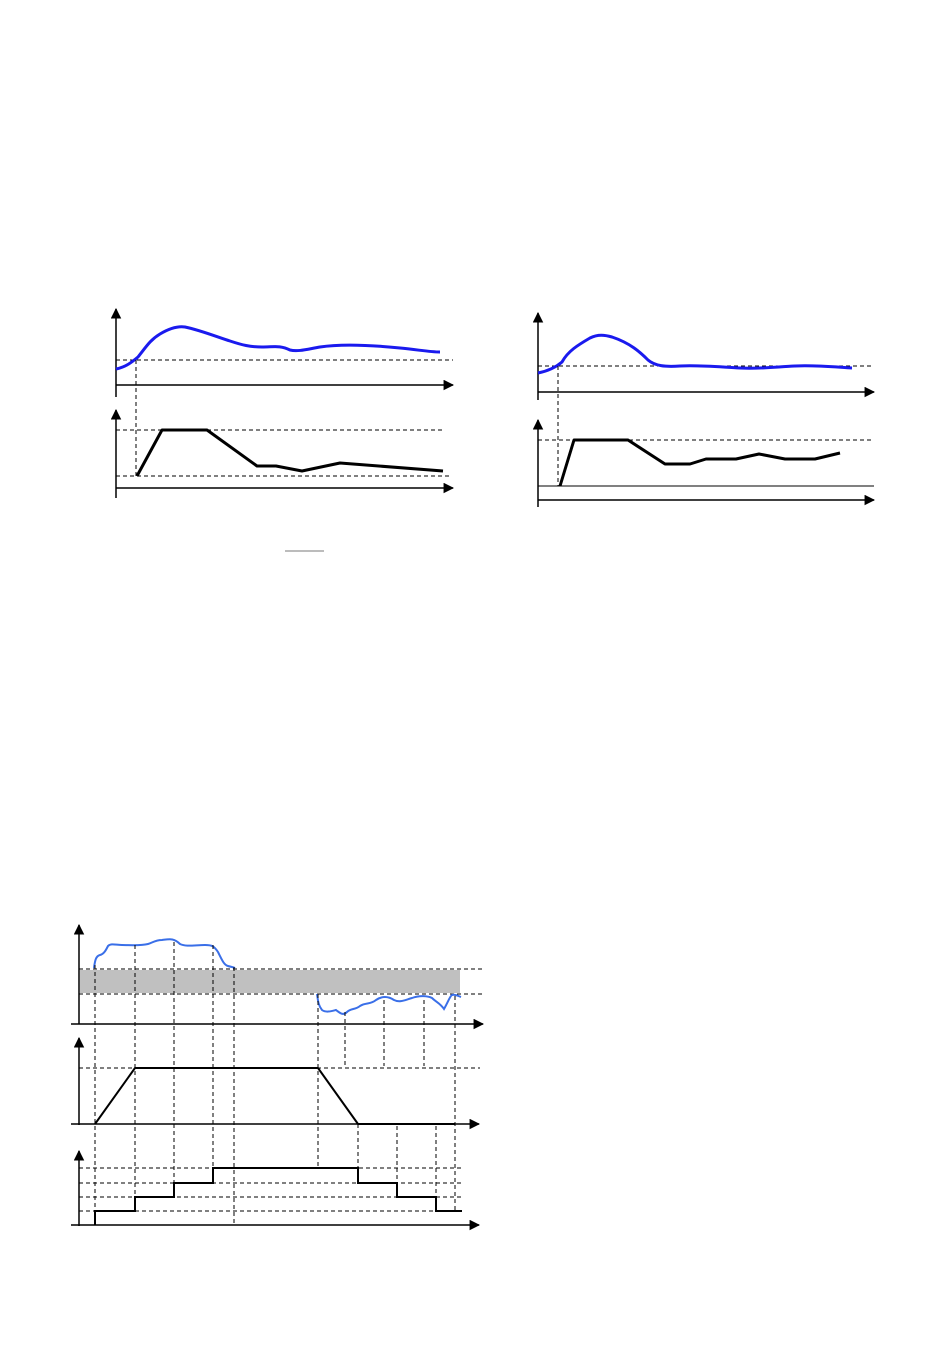  I want to click on fig-c-process-trace-high, so click(164, 953).